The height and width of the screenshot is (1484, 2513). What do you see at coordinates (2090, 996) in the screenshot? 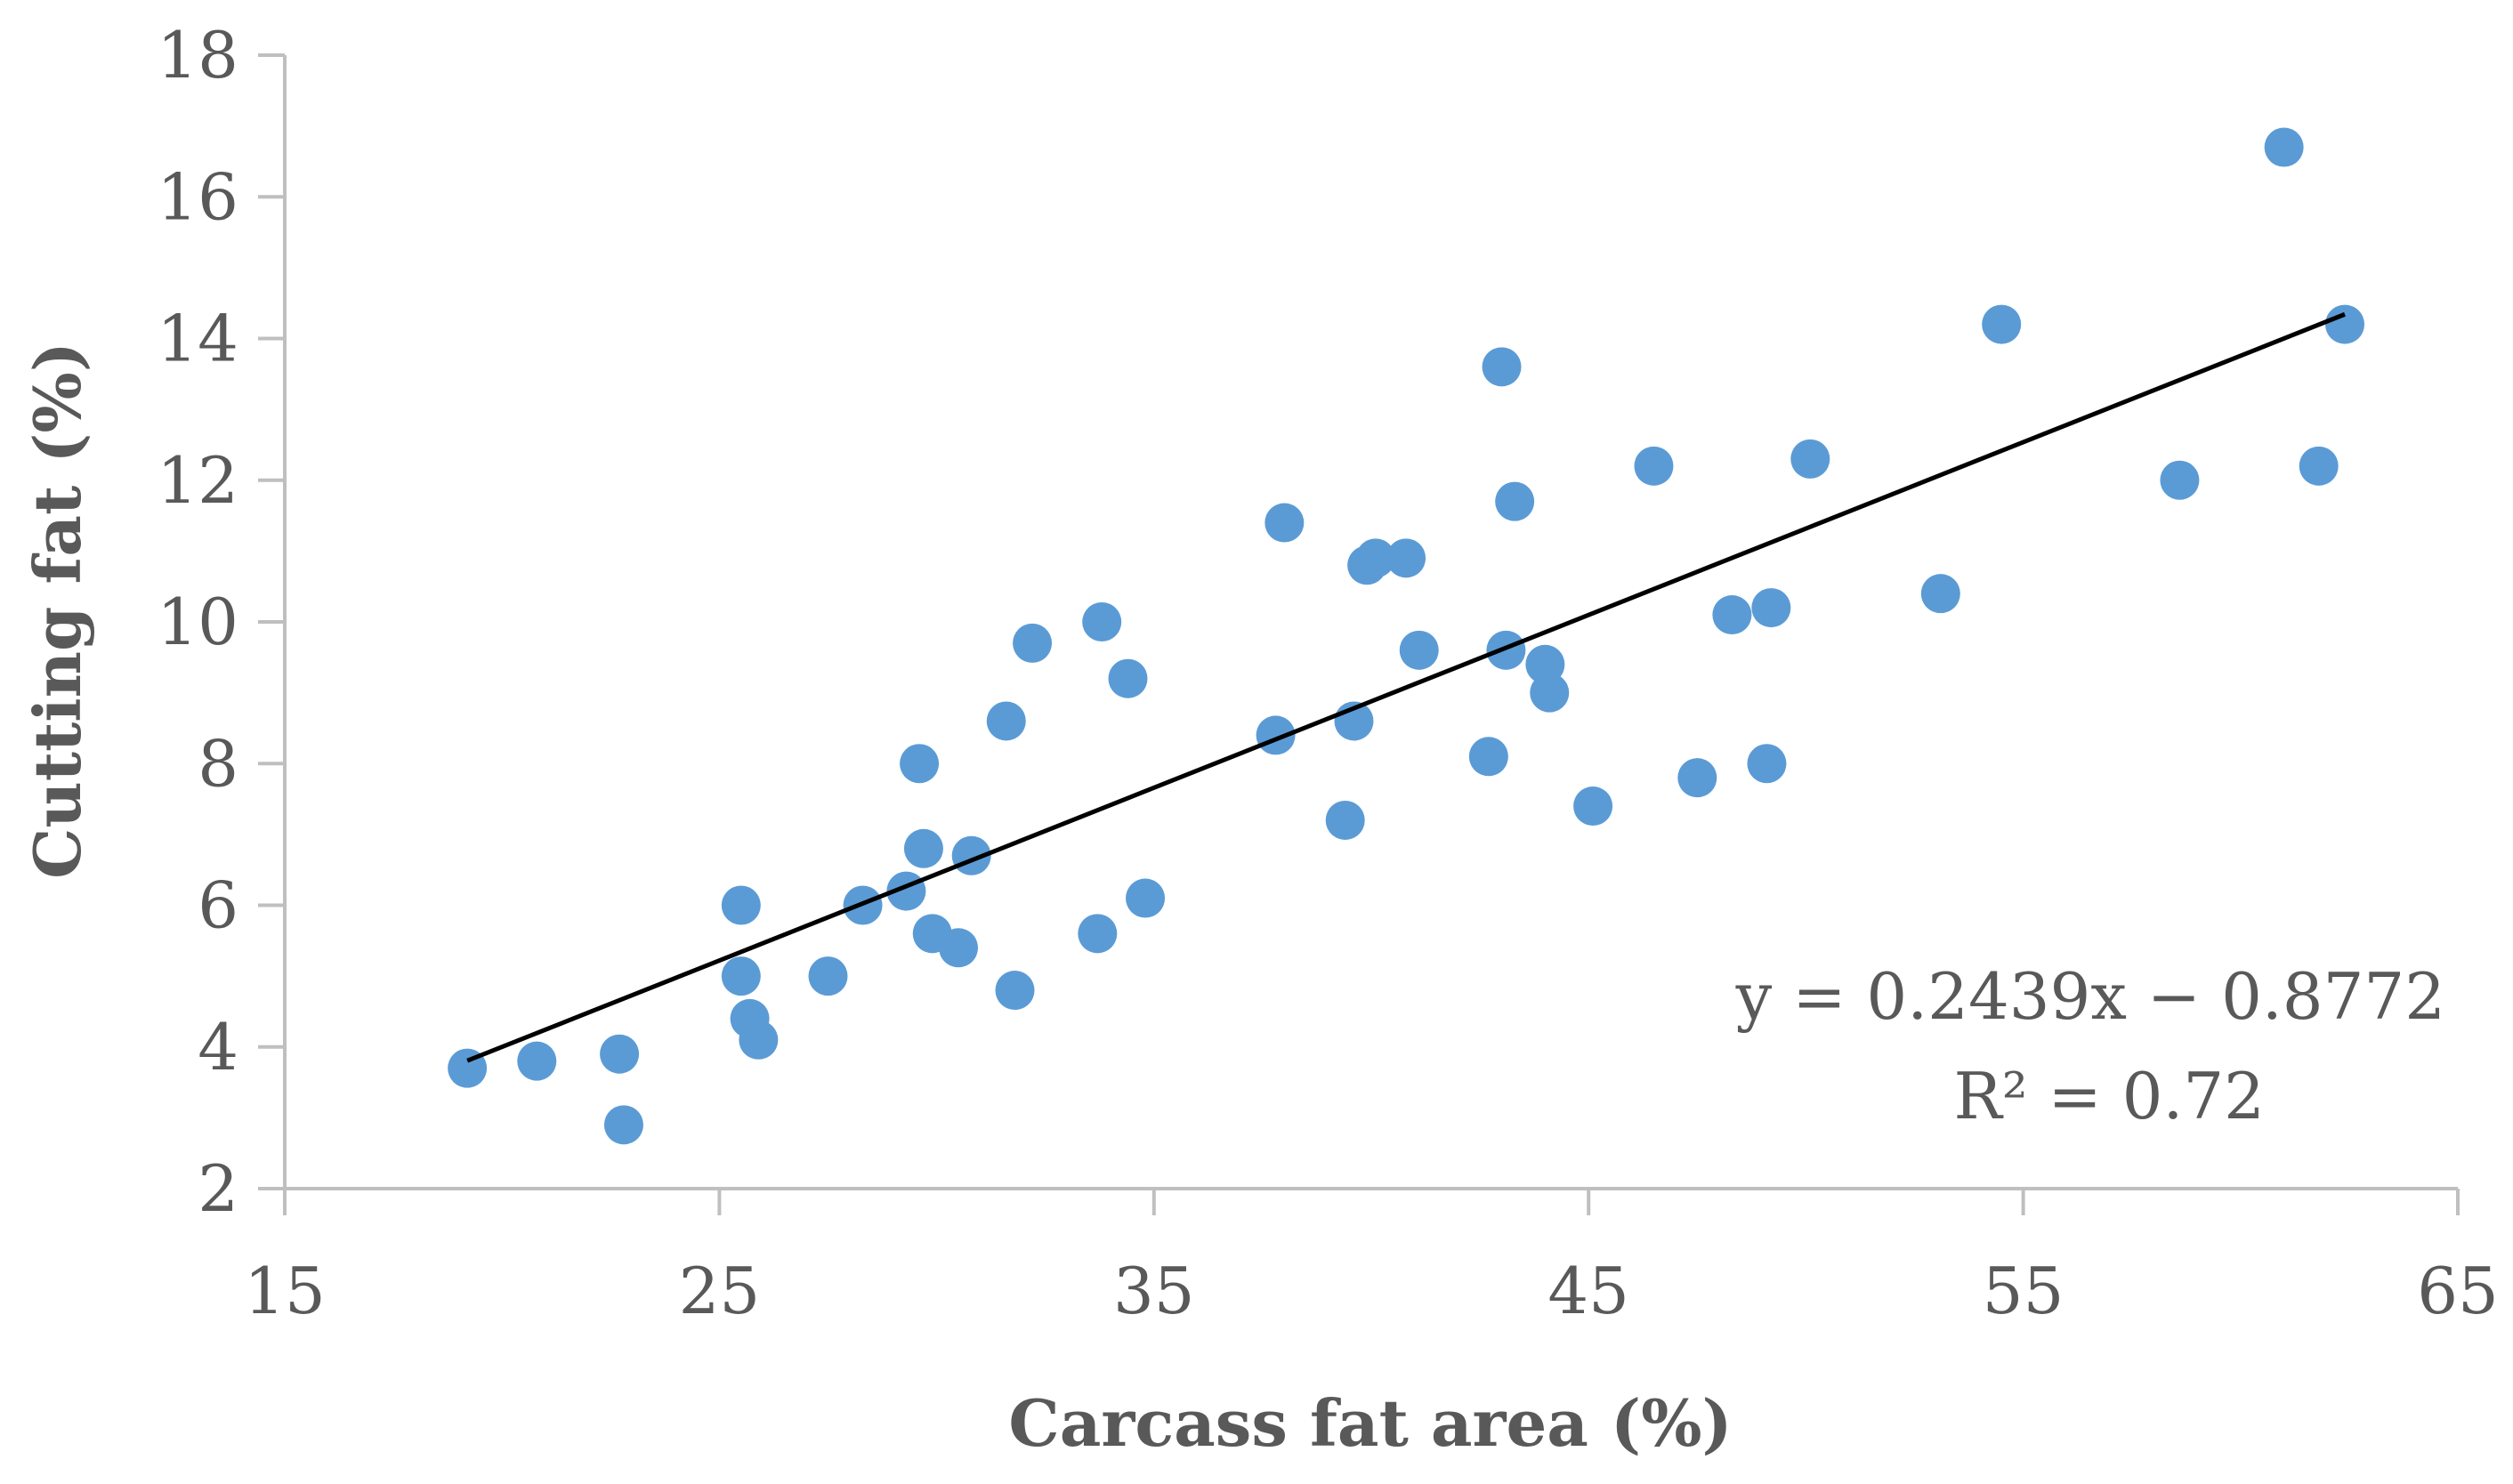
I see `trendline-equation: y = 0.2439x − 0.8772` at bounding box center [2090, 996].